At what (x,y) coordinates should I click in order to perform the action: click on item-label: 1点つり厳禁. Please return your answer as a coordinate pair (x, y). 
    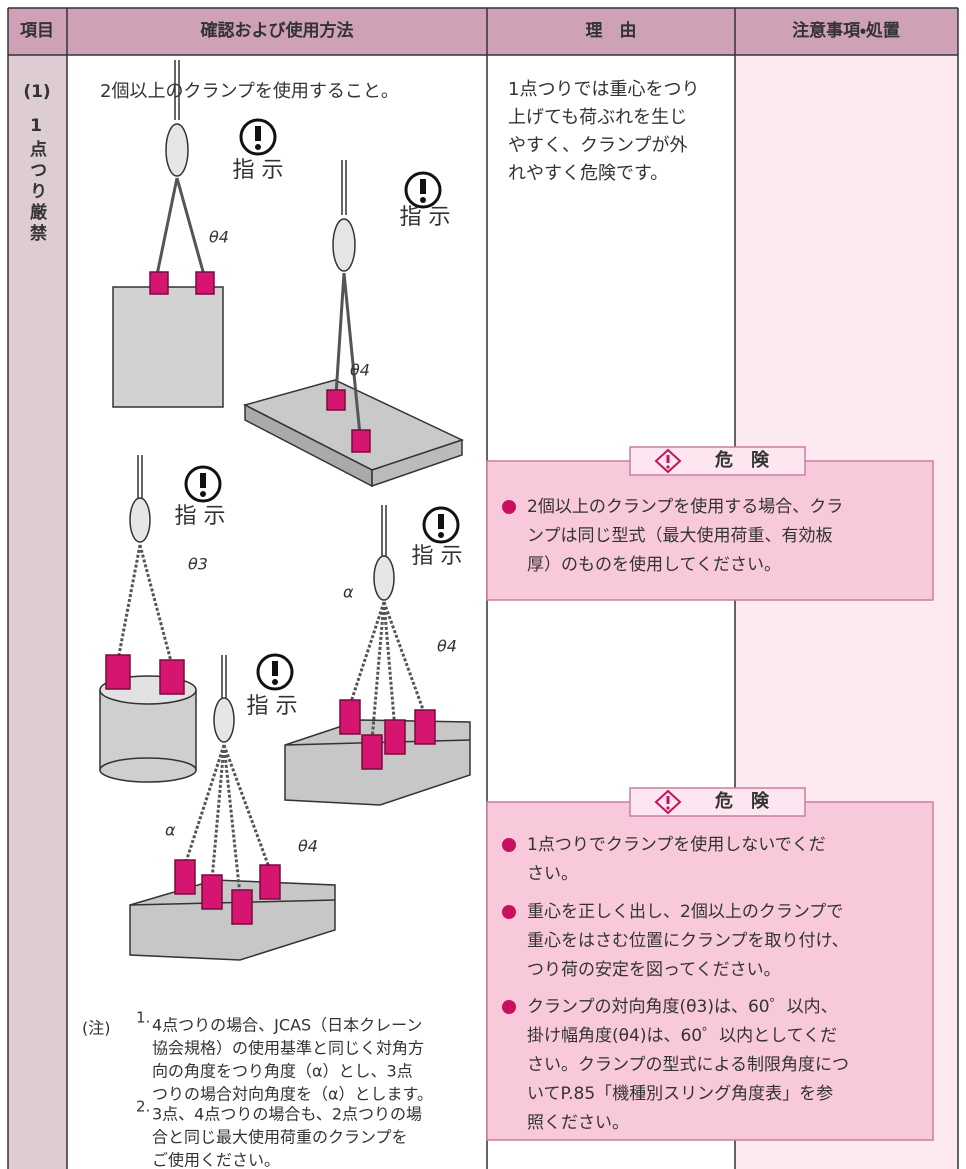
    Looking at the image, I should click on (36, 180).